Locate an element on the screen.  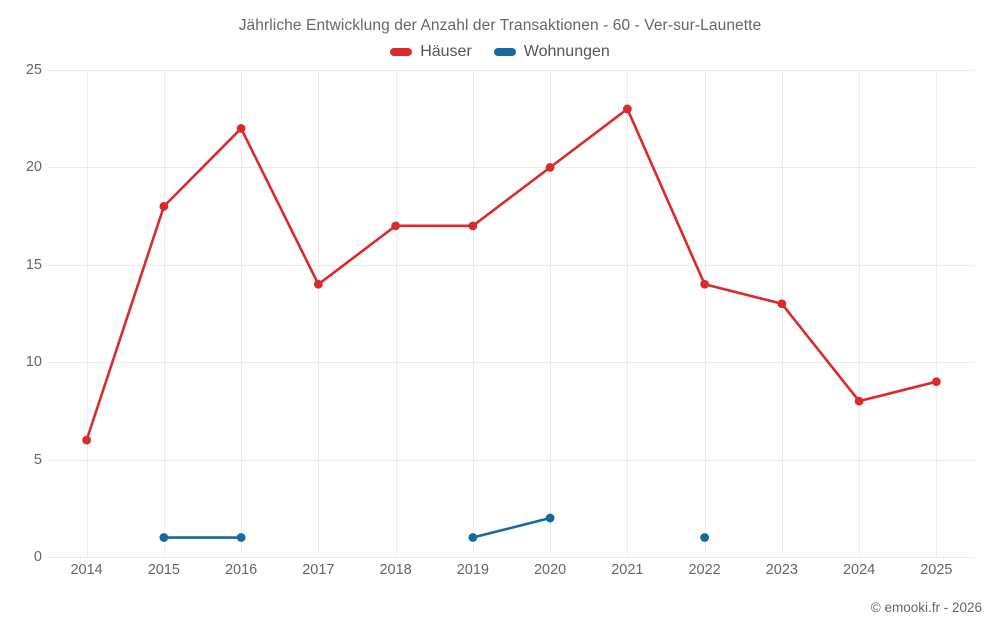
series-line is located at coordinates (511, 527).